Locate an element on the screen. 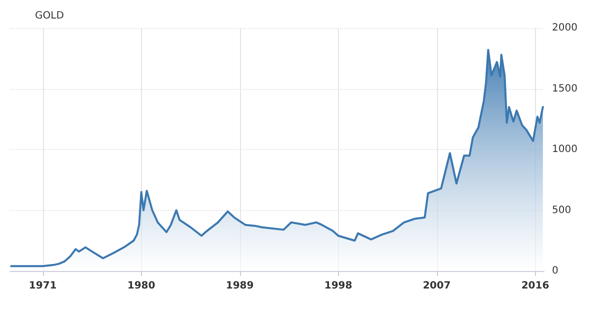 The image size is (599, 323). chart-title: GOLD is located at coordinates (49, 16).